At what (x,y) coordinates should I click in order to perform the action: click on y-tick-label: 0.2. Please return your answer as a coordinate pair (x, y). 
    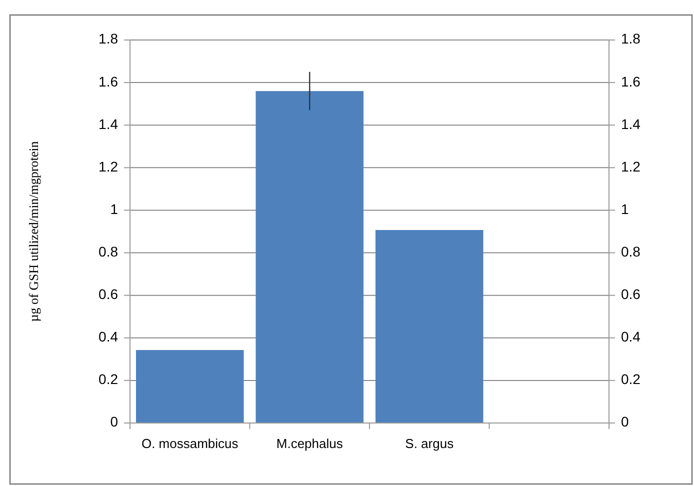
    Looking at the image, I should click on (108, 379).